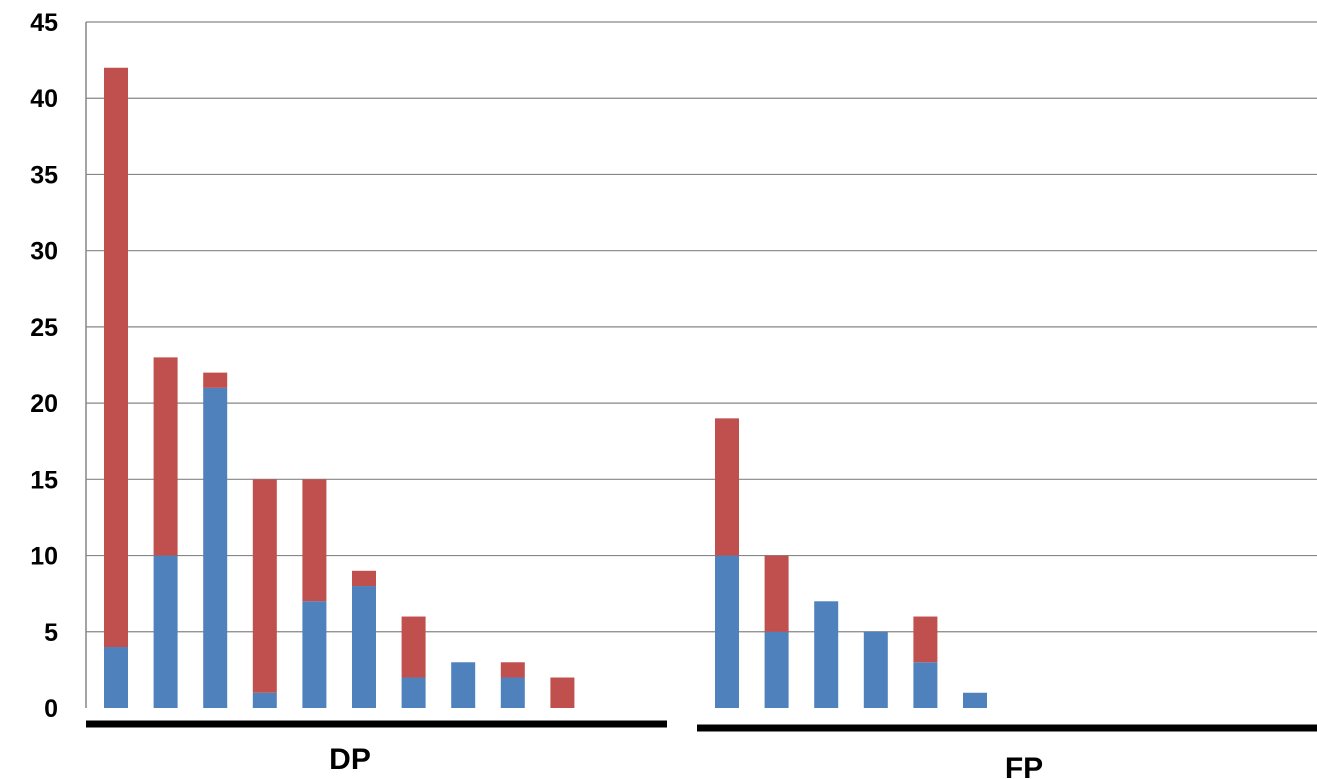 This screenshot has width=1317, height=779. I want to click on y-tick-label: 40, so click(44, 99).